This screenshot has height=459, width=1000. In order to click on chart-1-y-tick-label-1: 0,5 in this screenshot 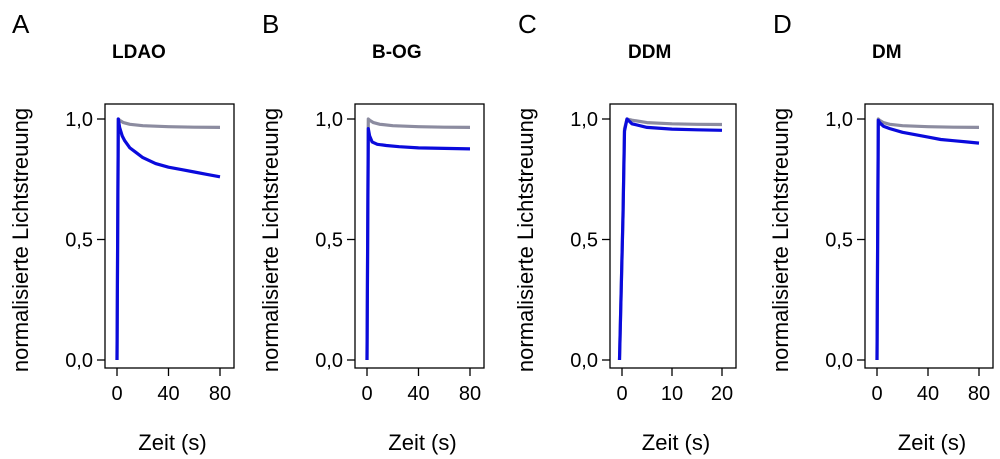, I will do `click(329, 241)`.